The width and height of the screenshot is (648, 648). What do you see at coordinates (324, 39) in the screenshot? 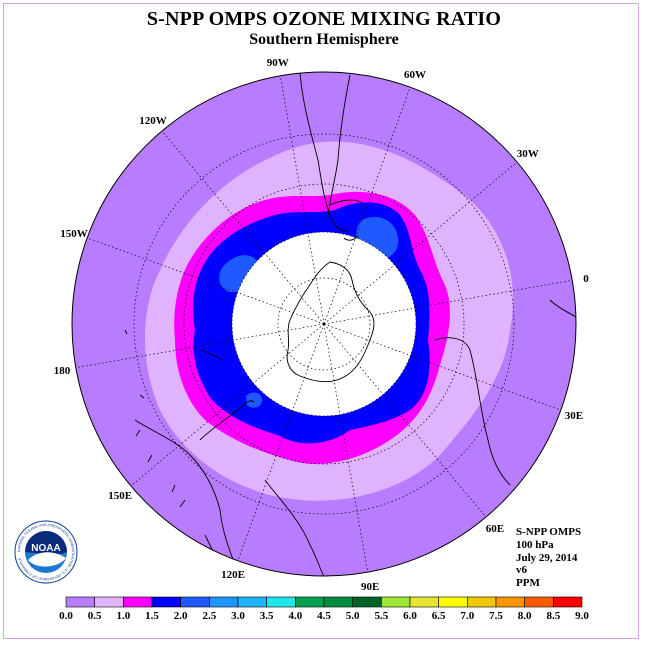
I see `map-subtitle: Southern Hemisphere` at bounding box center [324, 39].